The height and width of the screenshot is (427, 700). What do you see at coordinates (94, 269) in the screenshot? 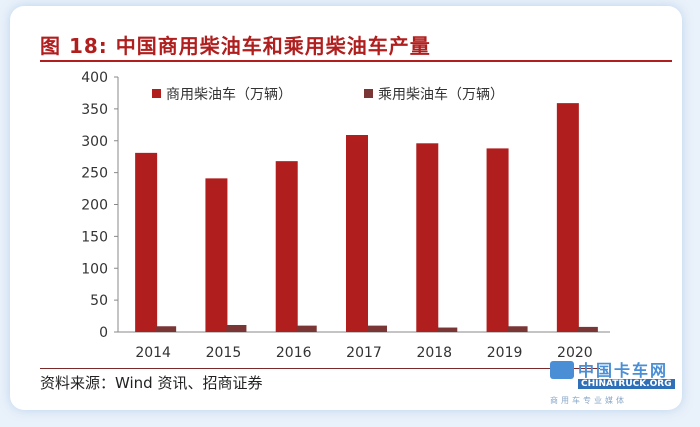
I see `y-tick-label: 100` at bounding box center [94, 269].